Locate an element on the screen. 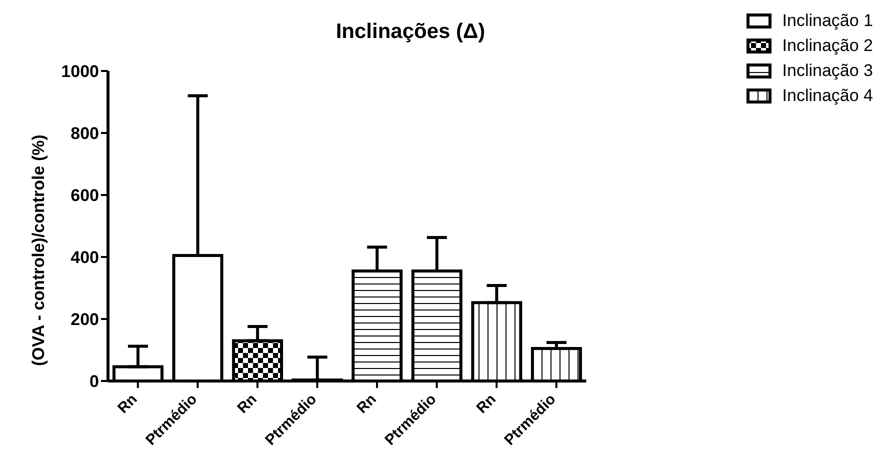  legend-label: Inclinação 3 is located at coordinates (827, 70).